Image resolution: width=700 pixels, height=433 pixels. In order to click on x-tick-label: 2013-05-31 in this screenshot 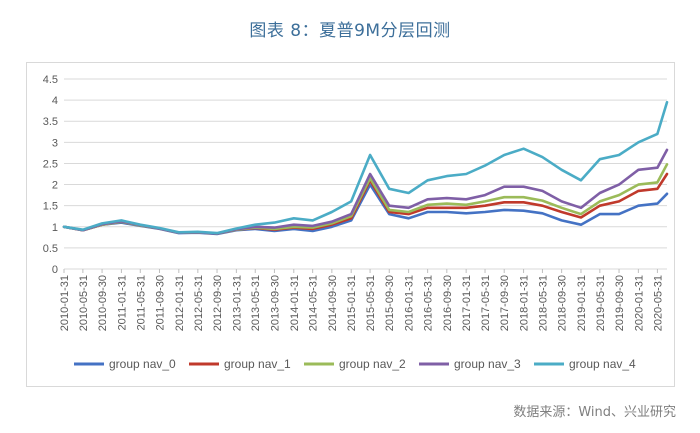, I will do `click(256, 303)`.